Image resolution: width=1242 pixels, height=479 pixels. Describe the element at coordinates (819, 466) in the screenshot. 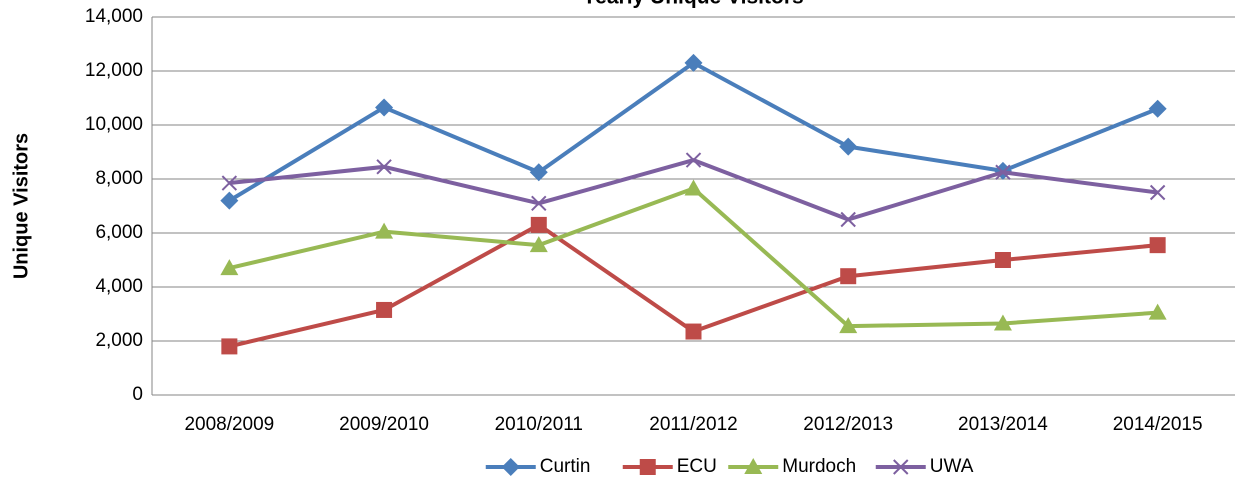

I see `legend-label: Murdoch` at that location.